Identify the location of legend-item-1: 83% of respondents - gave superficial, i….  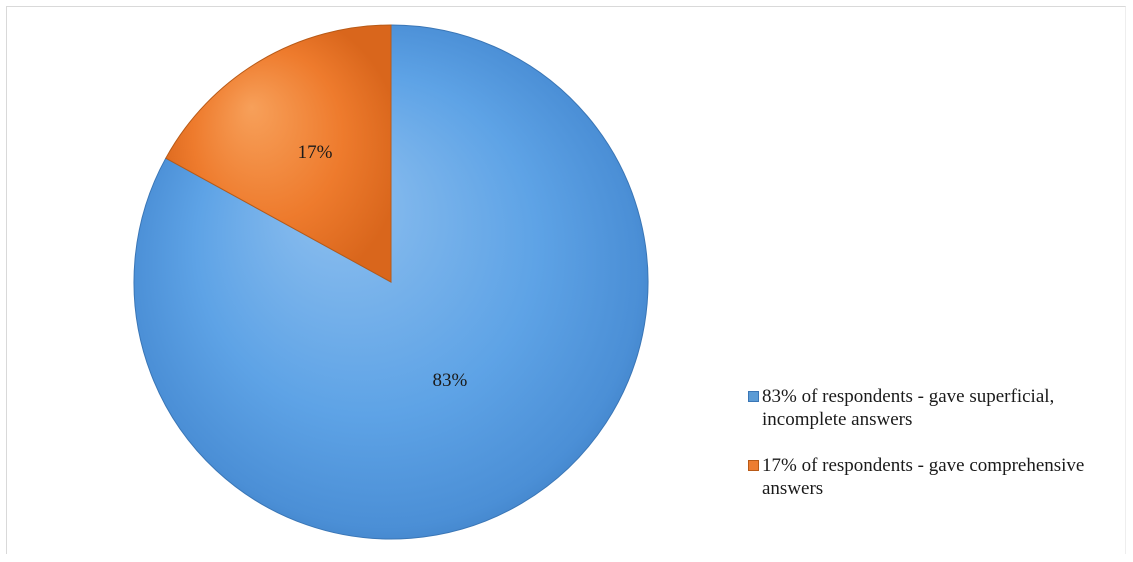
(928, 408).